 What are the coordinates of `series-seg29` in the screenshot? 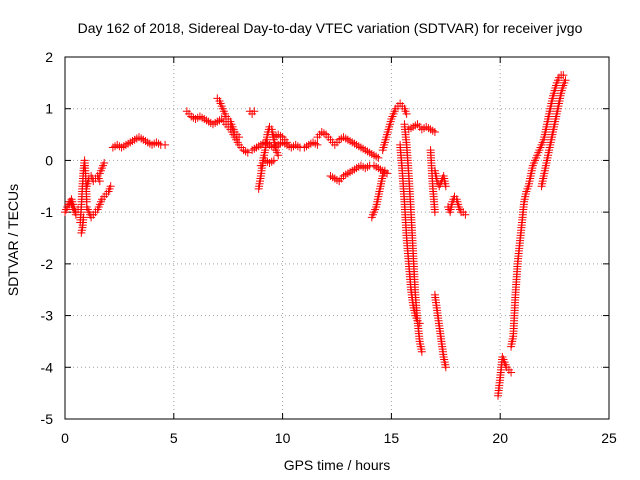 It's located at (553, 133).